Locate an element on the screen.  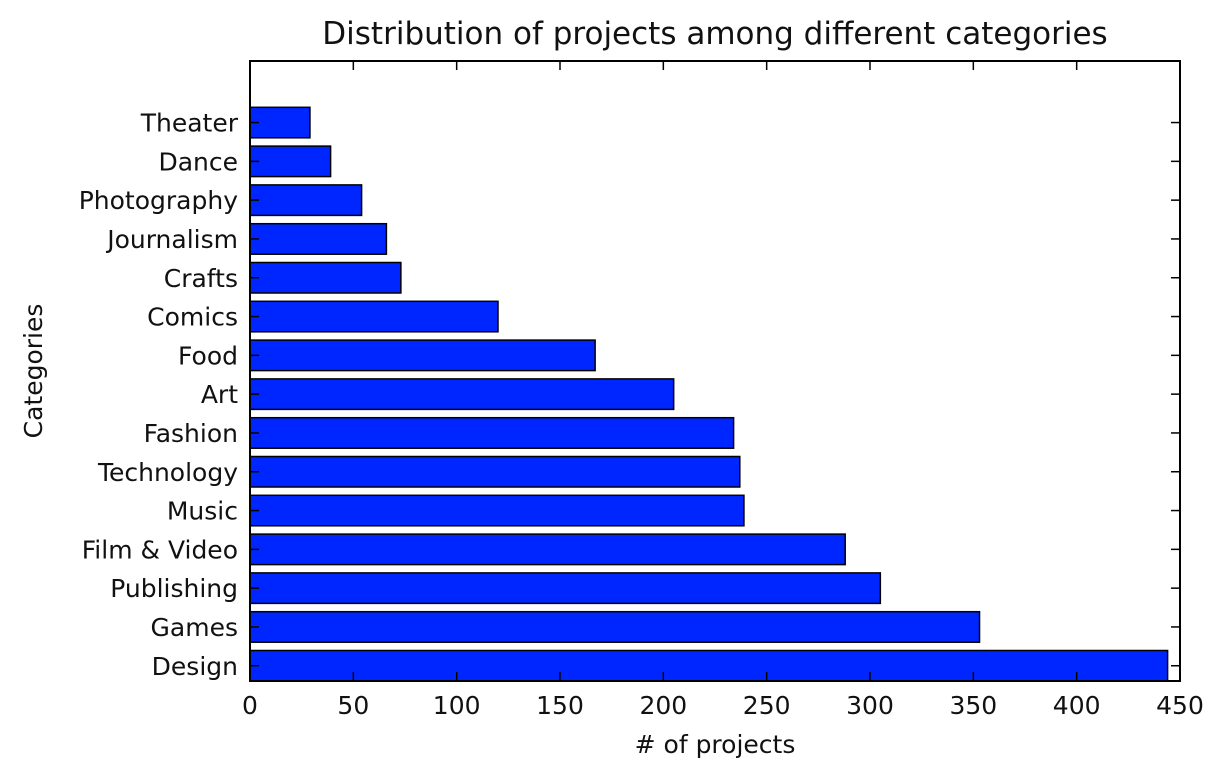
bar-art is located at coordinates (462, 394).